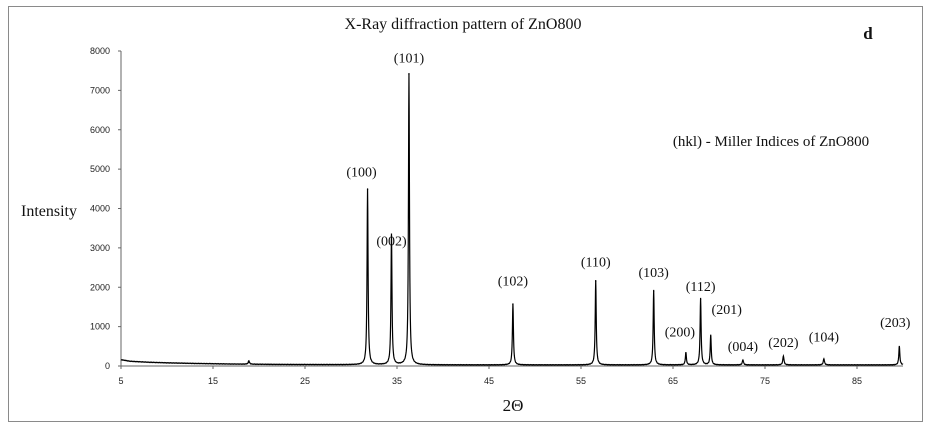  What do you see at coordinates (391, 241) in the screenshot?
I see `peak-label: (002)` at bounding box center [391, 241].